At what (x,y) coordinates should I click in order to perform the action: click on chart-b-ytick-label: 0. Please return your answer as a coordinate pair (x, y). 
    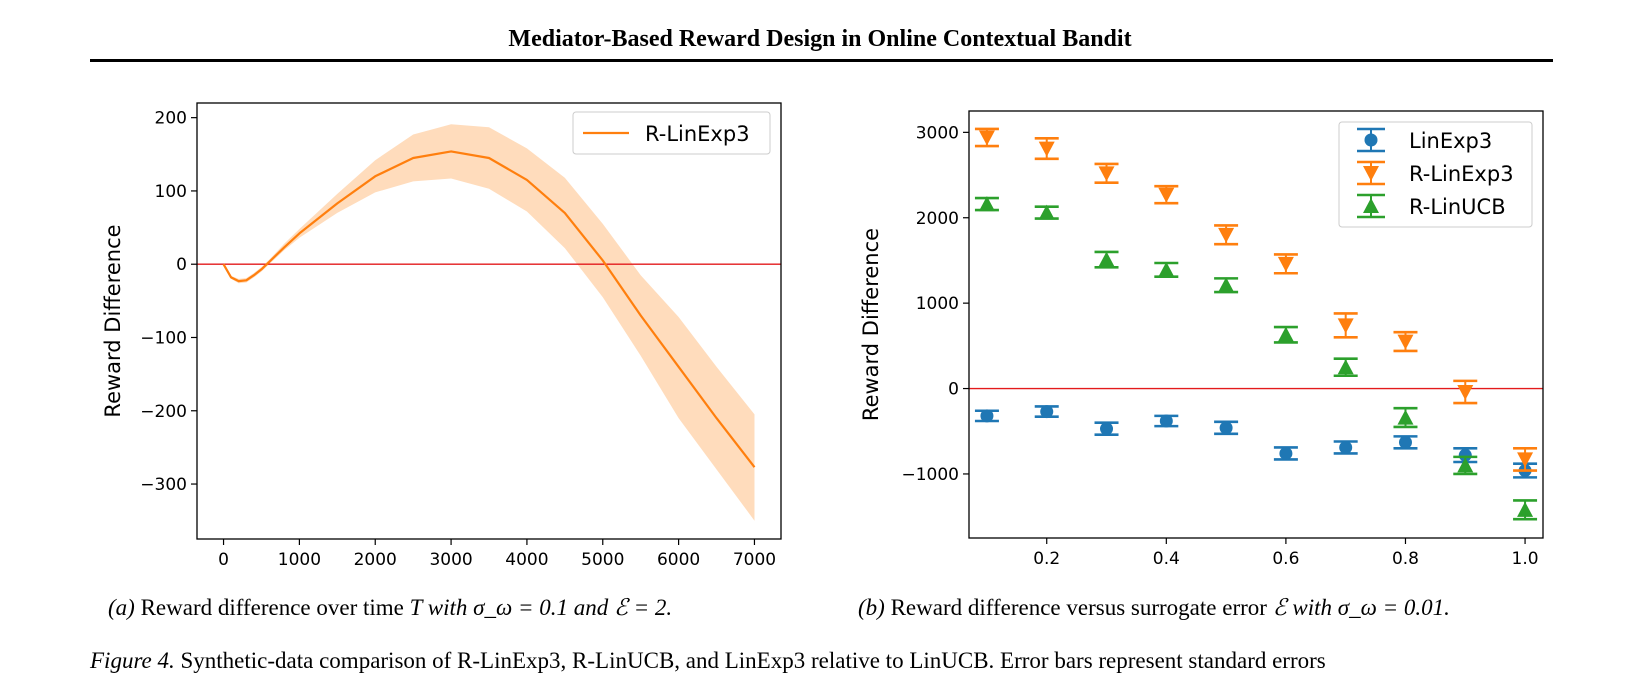
    Looking at the image, I should click on (953, 390).